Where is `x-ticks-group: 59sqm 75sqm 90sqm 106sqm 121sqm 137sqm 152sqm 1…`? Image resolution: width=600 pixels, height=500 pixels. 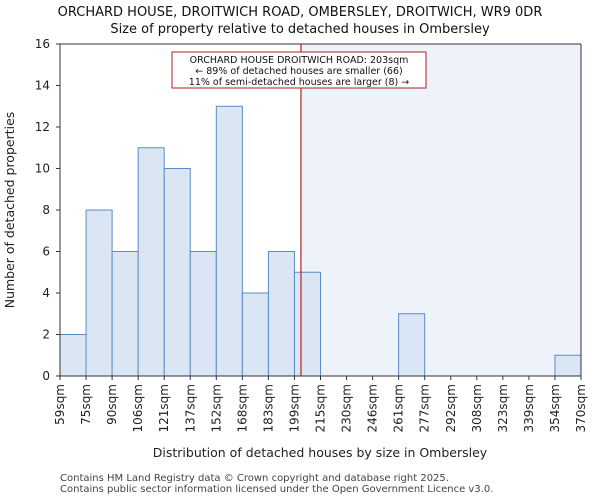 x-ticks-group: 59sqm 75sqm 90sqm 106sqm 121sqm 137sqm 152sqm 1… is located at coordinates (320, 404).